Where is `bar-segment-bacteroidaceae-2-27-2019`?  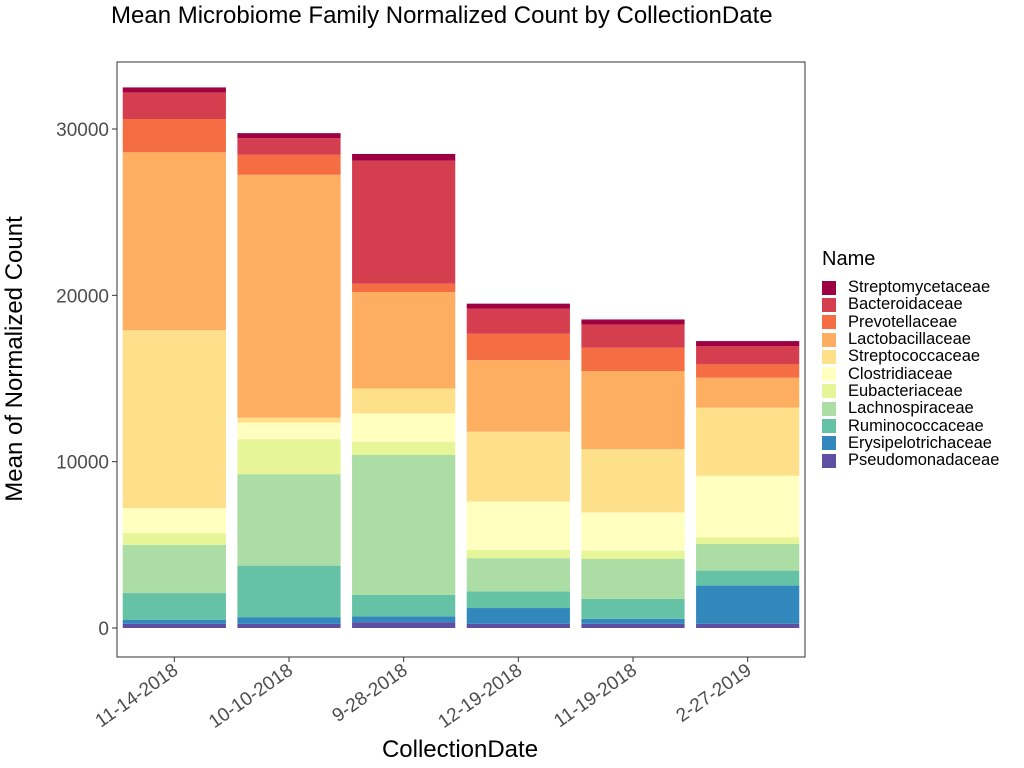
bar-segment-bacteroidaceae-2-27-2019 is located at coordinates (748, 355).